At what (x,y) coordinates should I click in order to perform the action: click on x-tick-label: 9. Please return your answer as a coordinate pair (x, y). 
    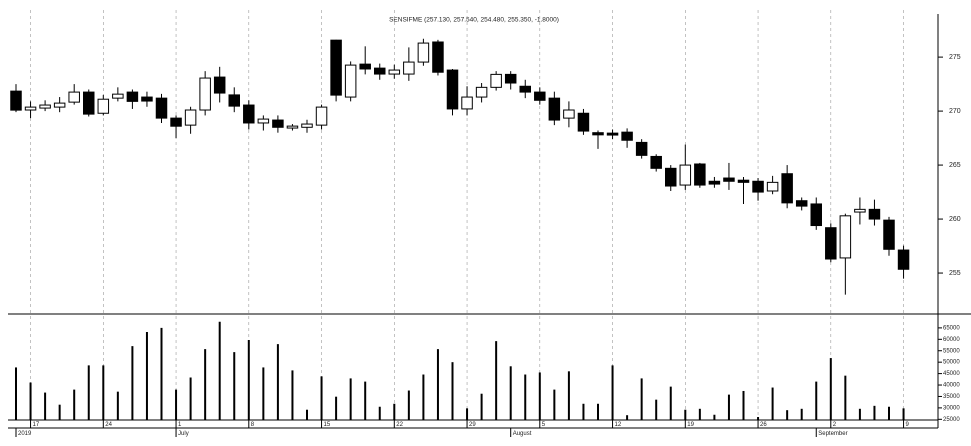
    Looking at the image, I should click on (908, 425).